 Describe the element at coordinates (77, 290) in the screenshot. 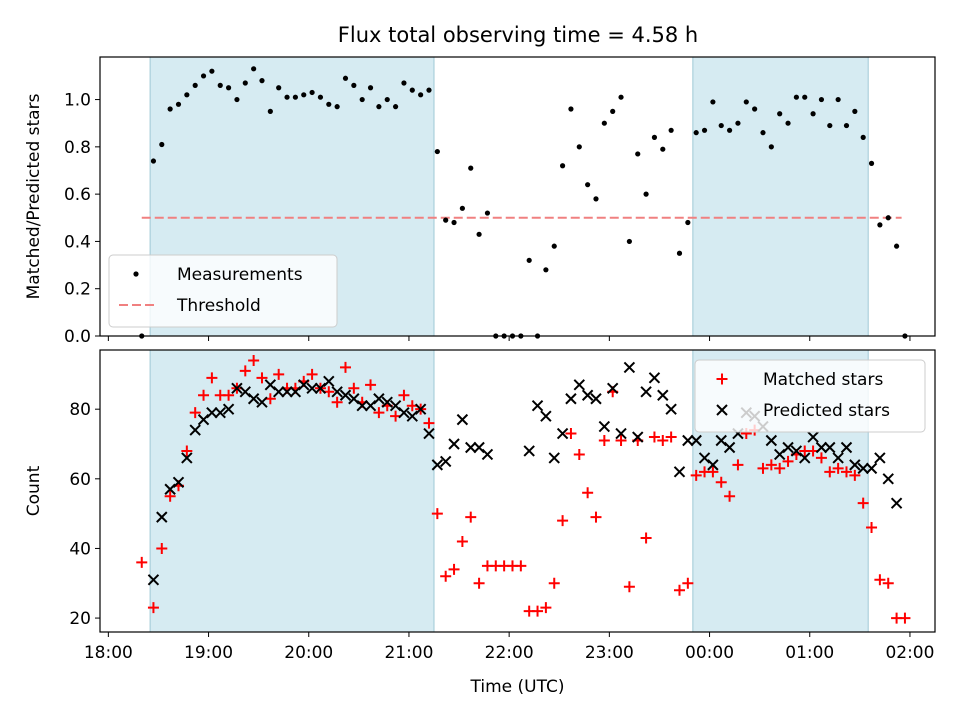

I see `y-tick-label: 0.2` at that location.